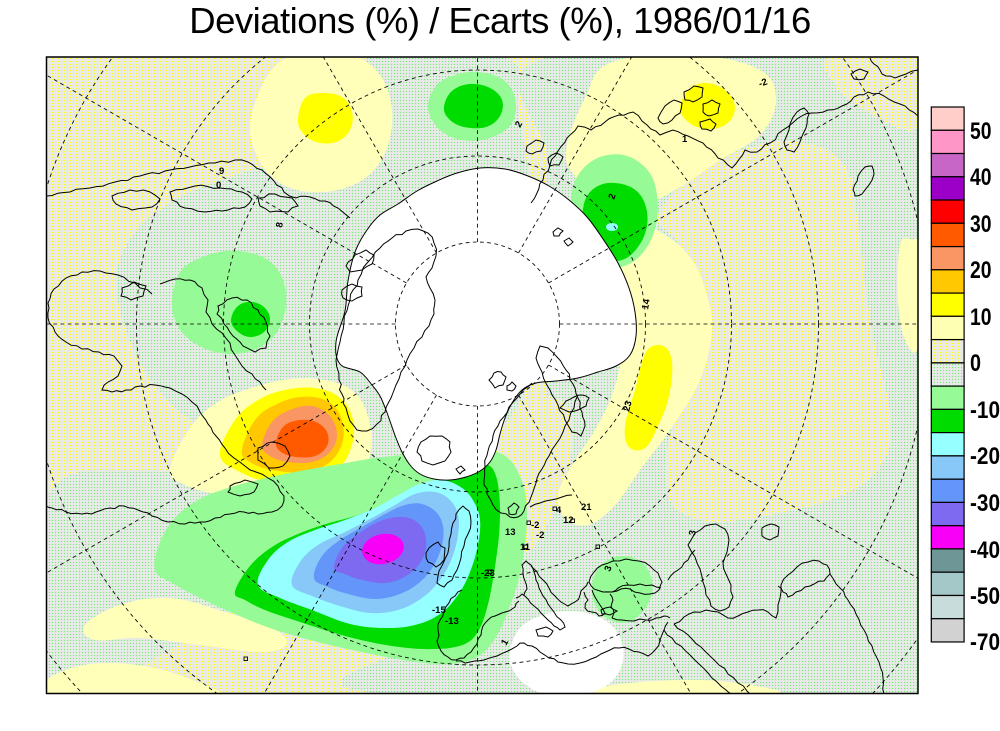  I want to click on svg-text: -70, so click(985, 642).